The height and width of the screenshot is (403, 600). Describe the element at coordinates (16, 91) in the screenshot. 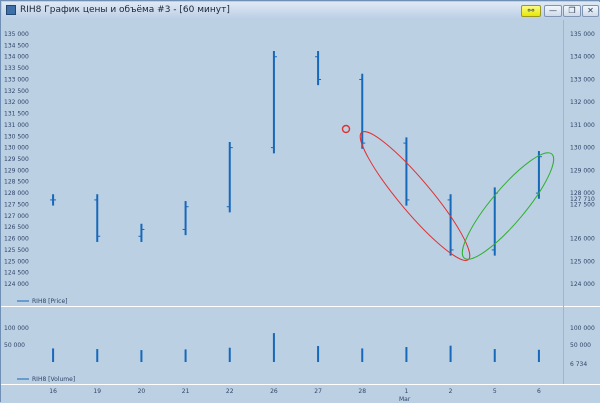

I see `price-y-tick: 132 500` at that location.